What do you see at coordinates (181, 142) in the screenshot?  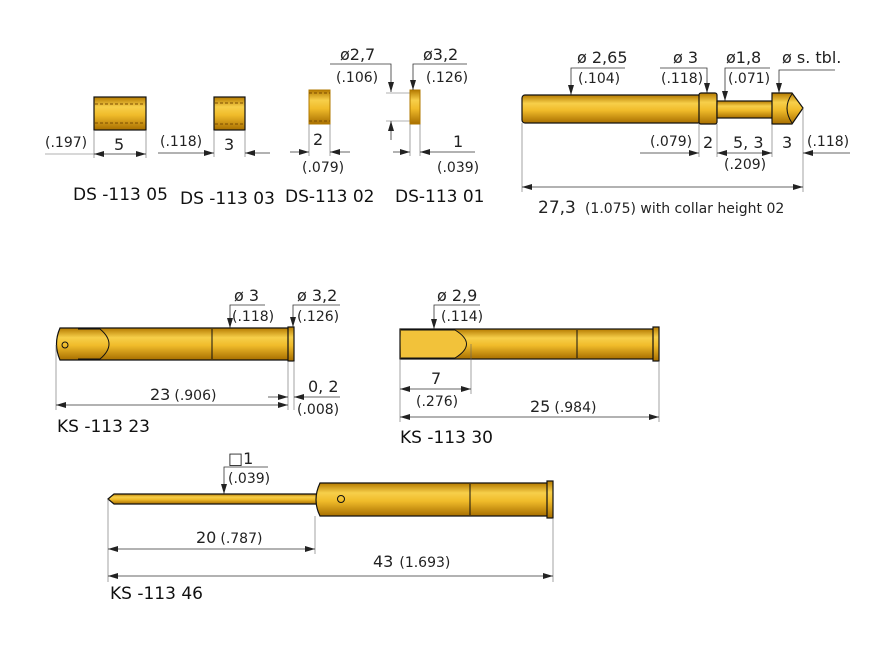 I see `length-inch: (.118)` at bounding box center [181, 142].